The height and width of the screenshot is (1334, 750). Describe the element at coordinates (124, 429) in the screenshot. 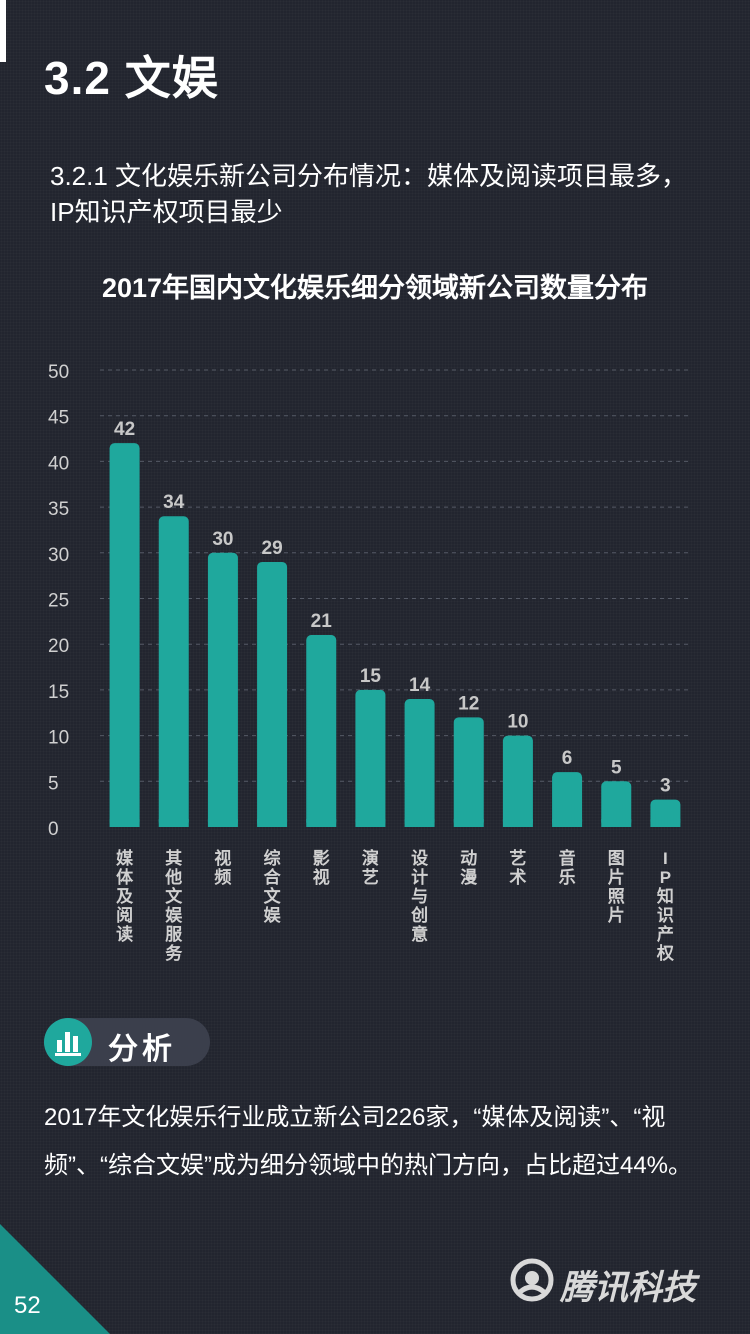

I see `data-label: 42` at that location.